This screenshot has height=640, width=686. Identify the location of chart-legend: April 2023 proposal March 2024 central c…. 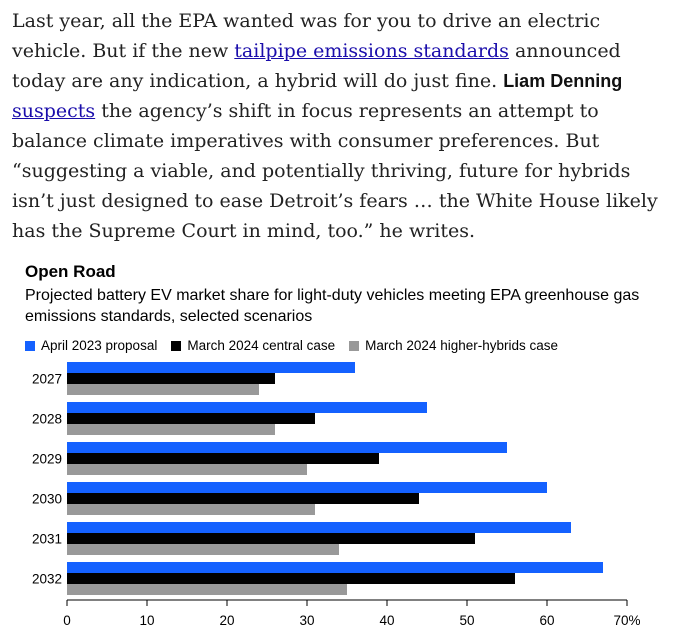
(291, 345).